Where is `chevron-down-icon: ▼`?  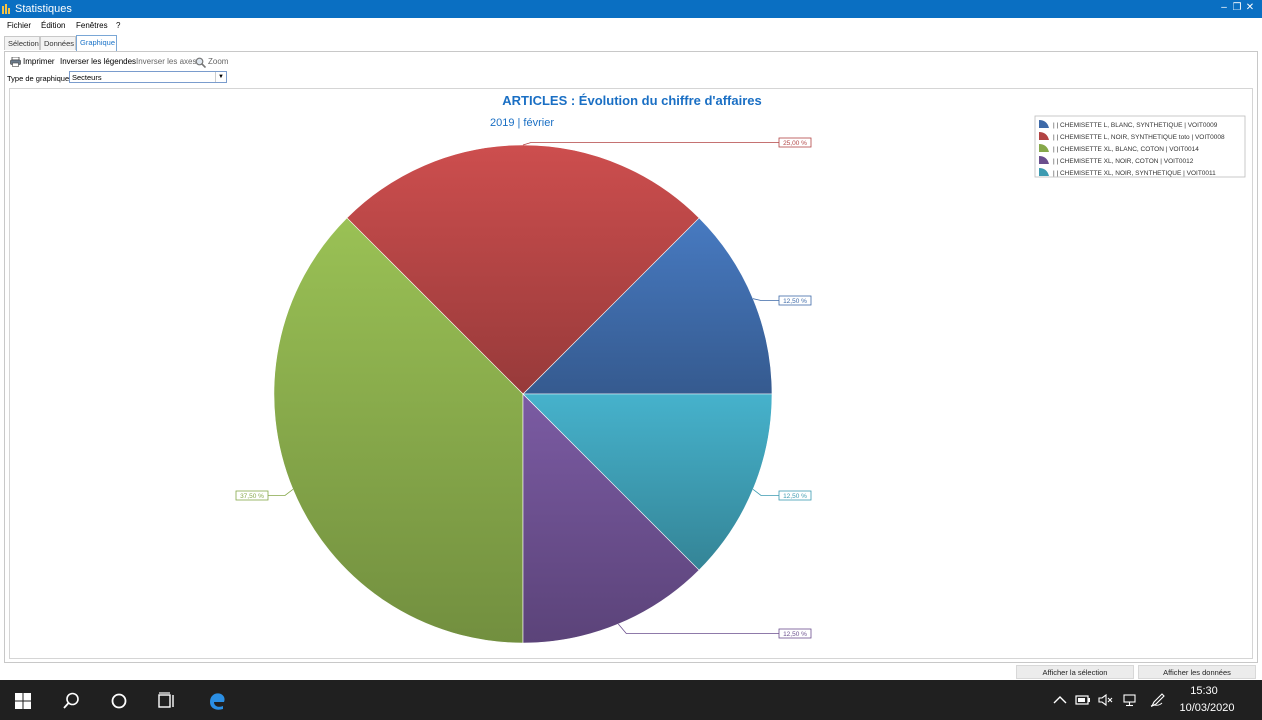 chevron-down-icon: ▼ is located at coordinates (220, 77).